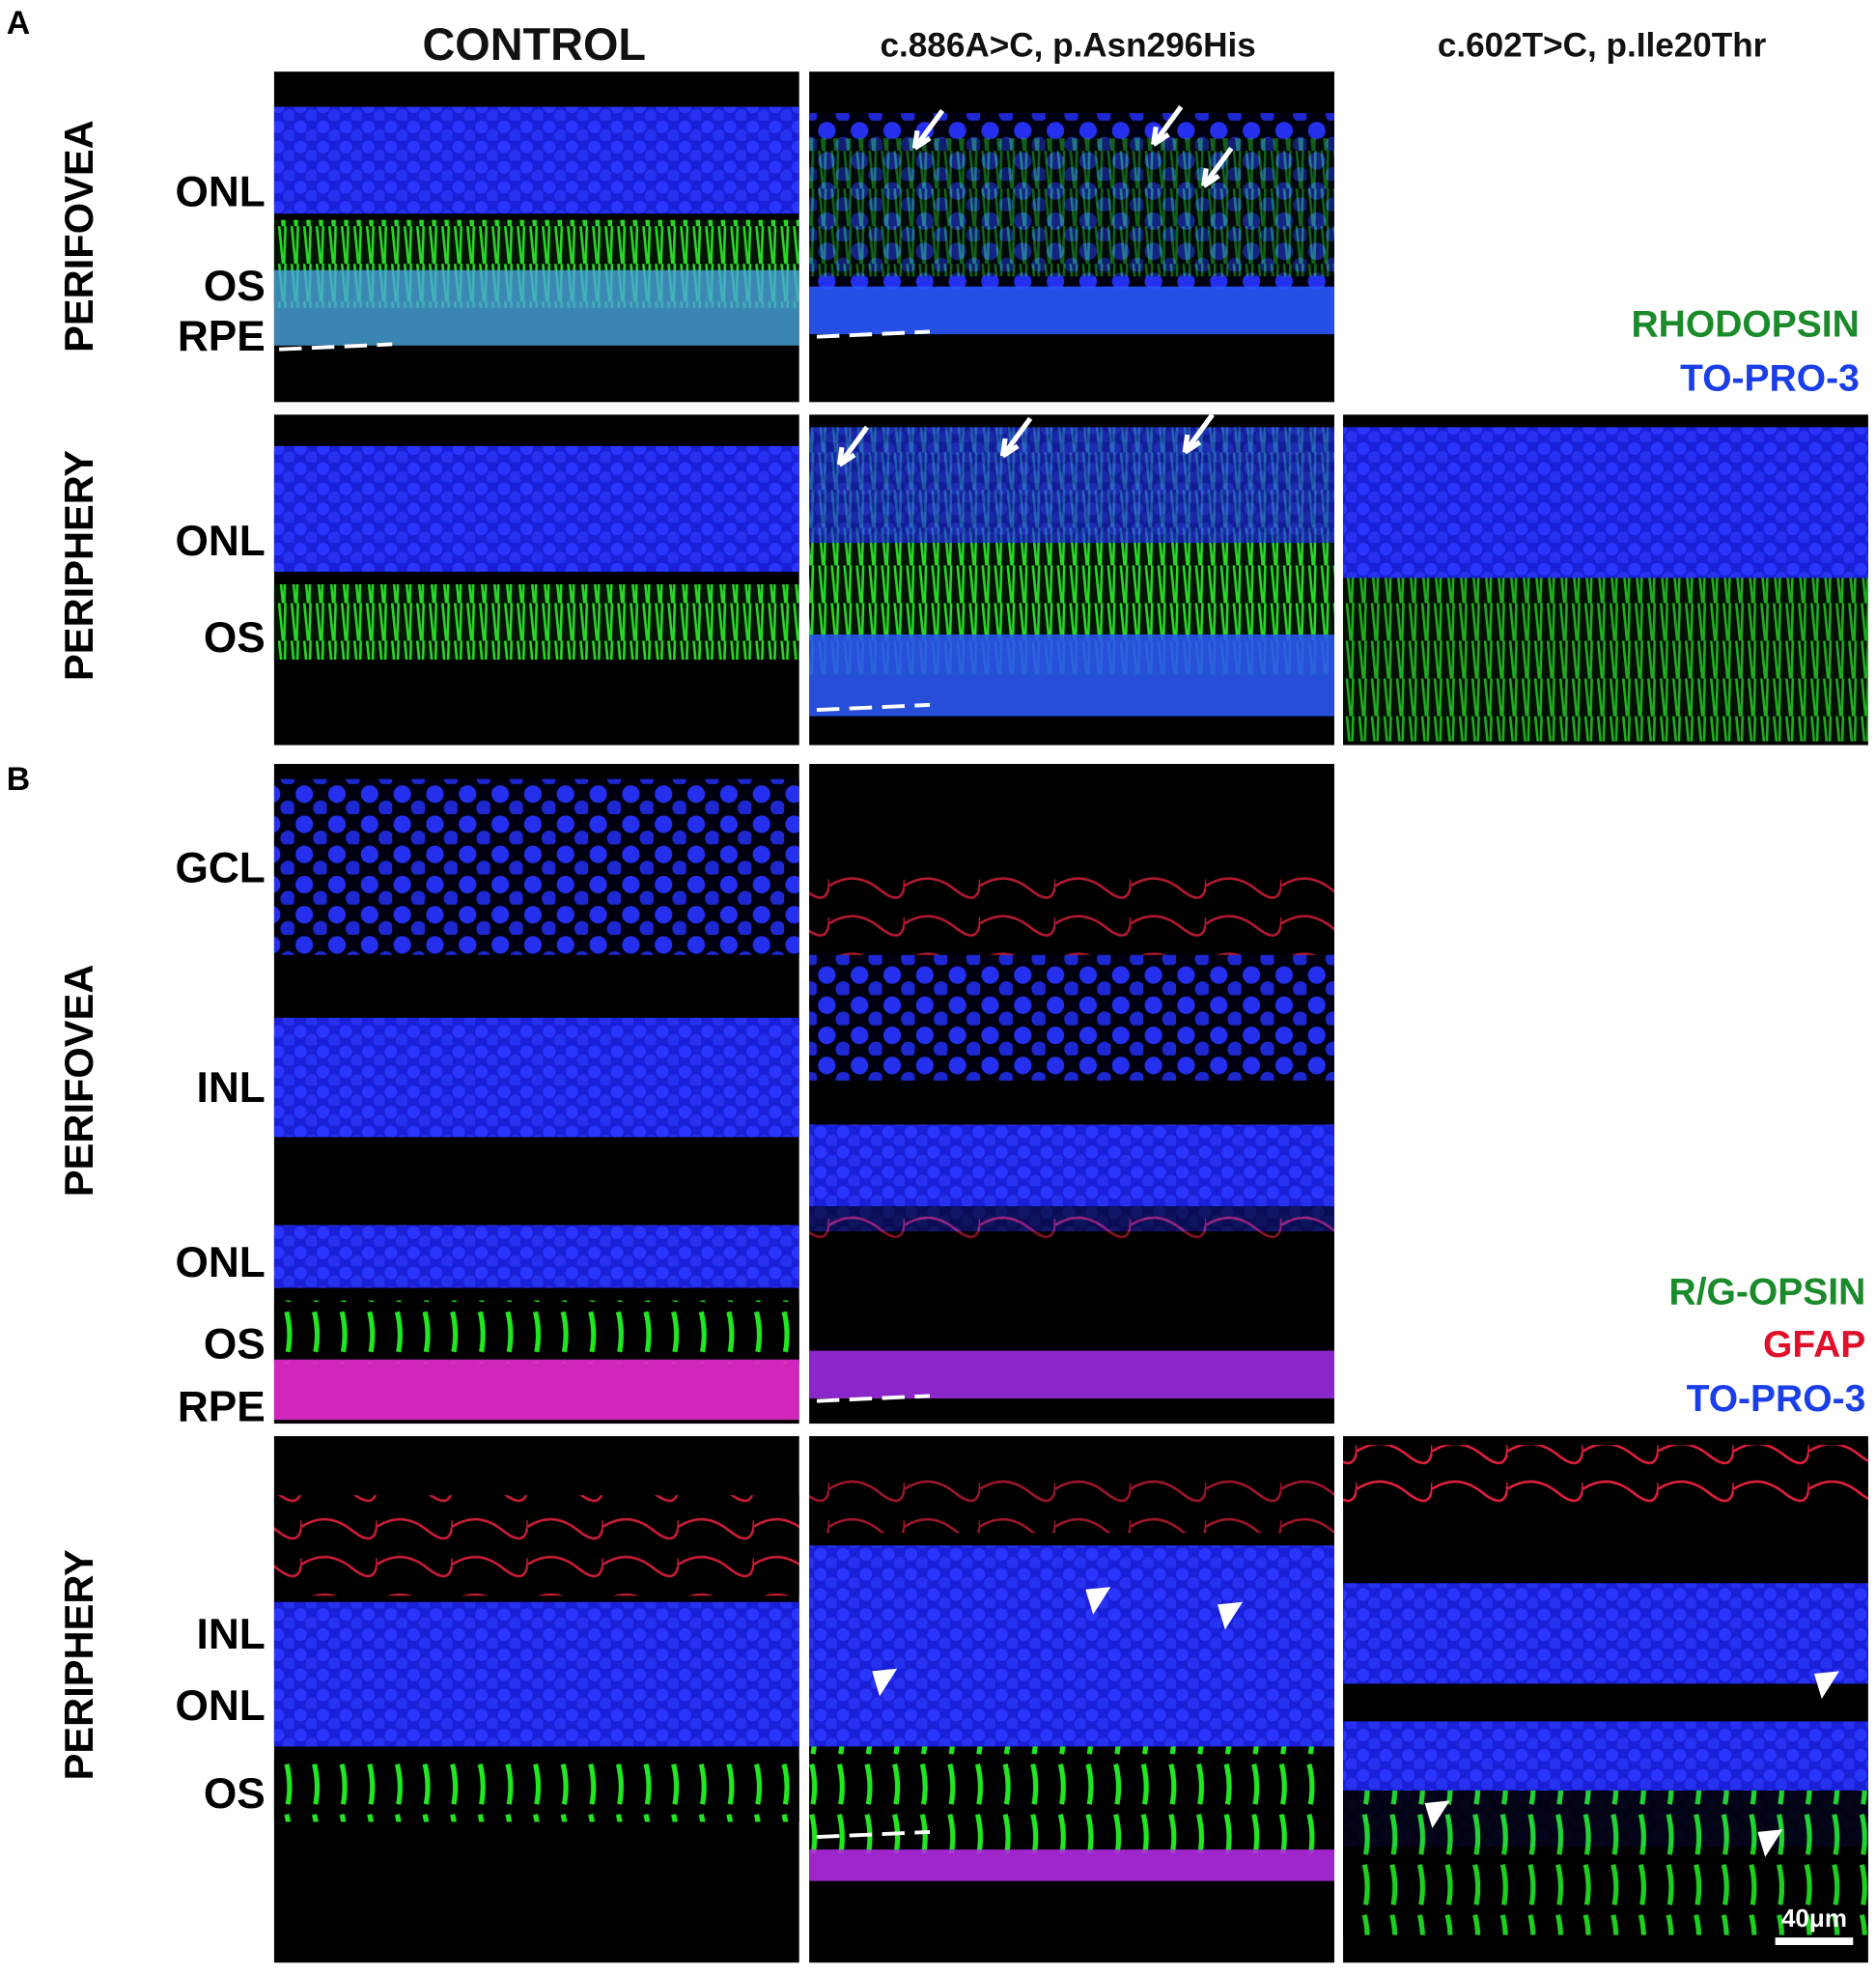 This screenshot has width=1876, height=1975. Describe the element at coordinates (1746, 325) in the screenshot. I see `legend-entry: RHODOPSIN` at that location.